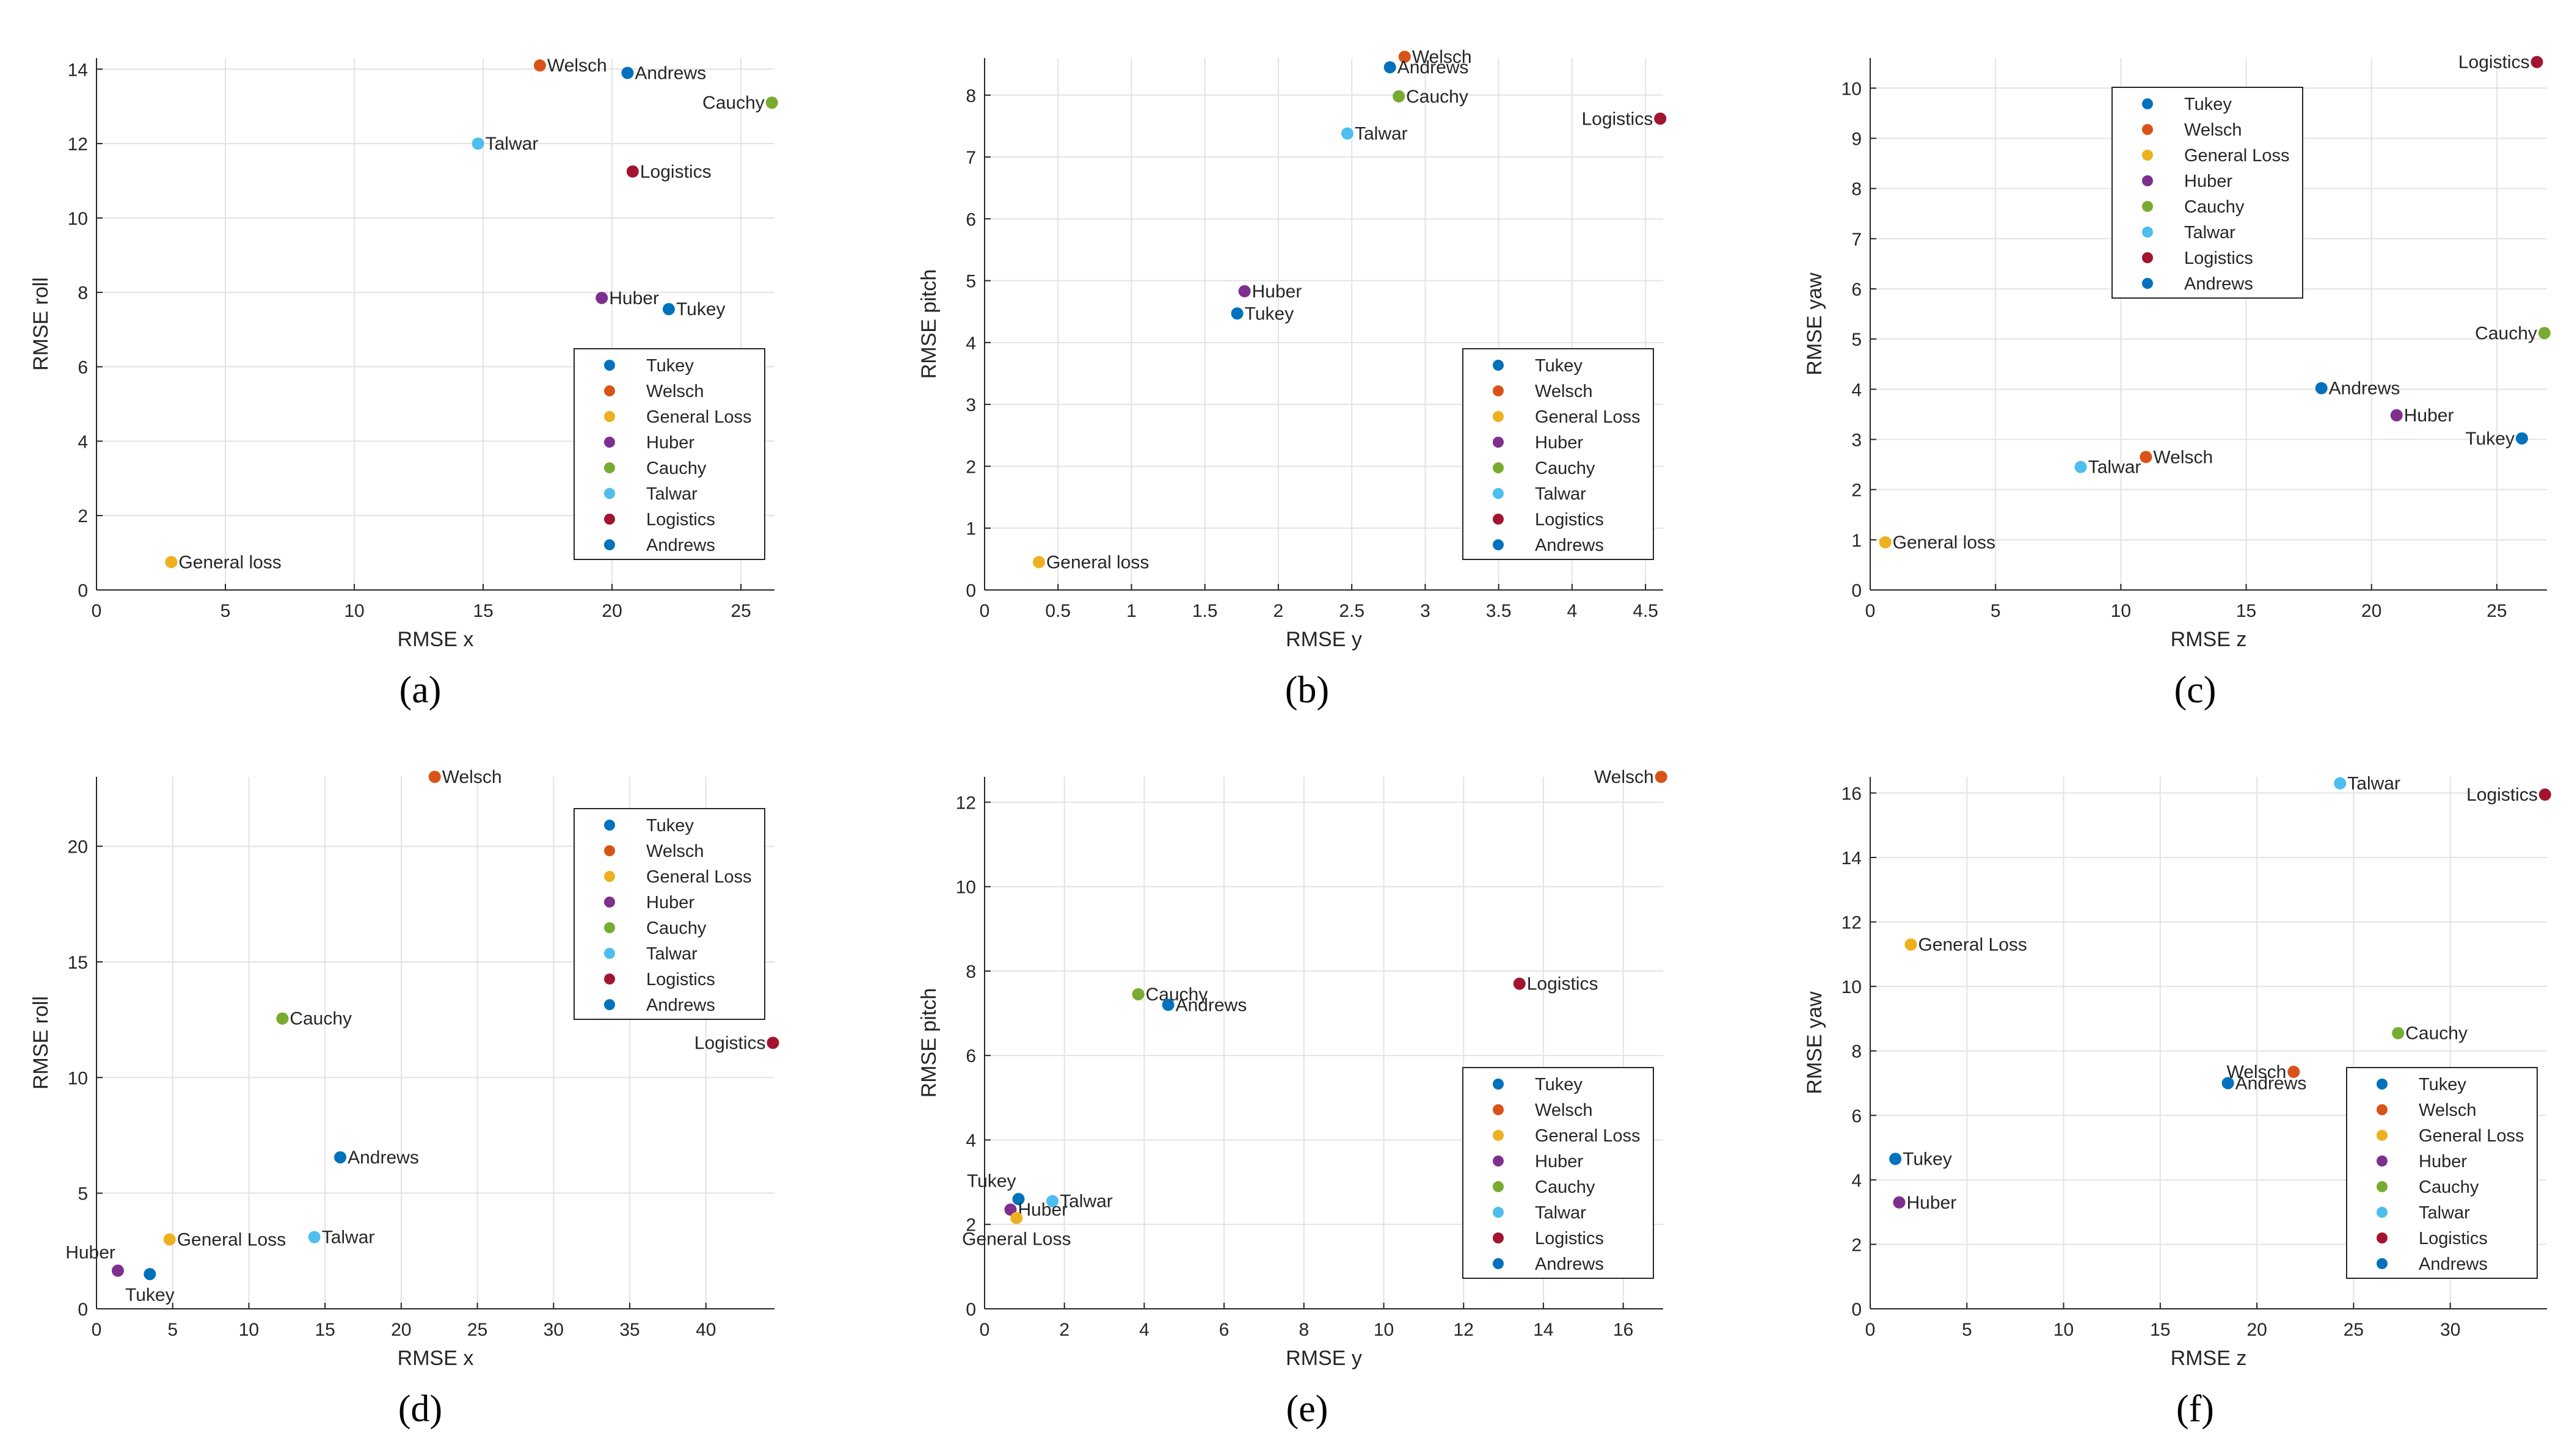 This screenshot has height=1456, width=2572. What do you see at coordinates (1645, 611) in the screenshot?
I see `x-tick-label: 4.5` at bounding box center [1645, 611].